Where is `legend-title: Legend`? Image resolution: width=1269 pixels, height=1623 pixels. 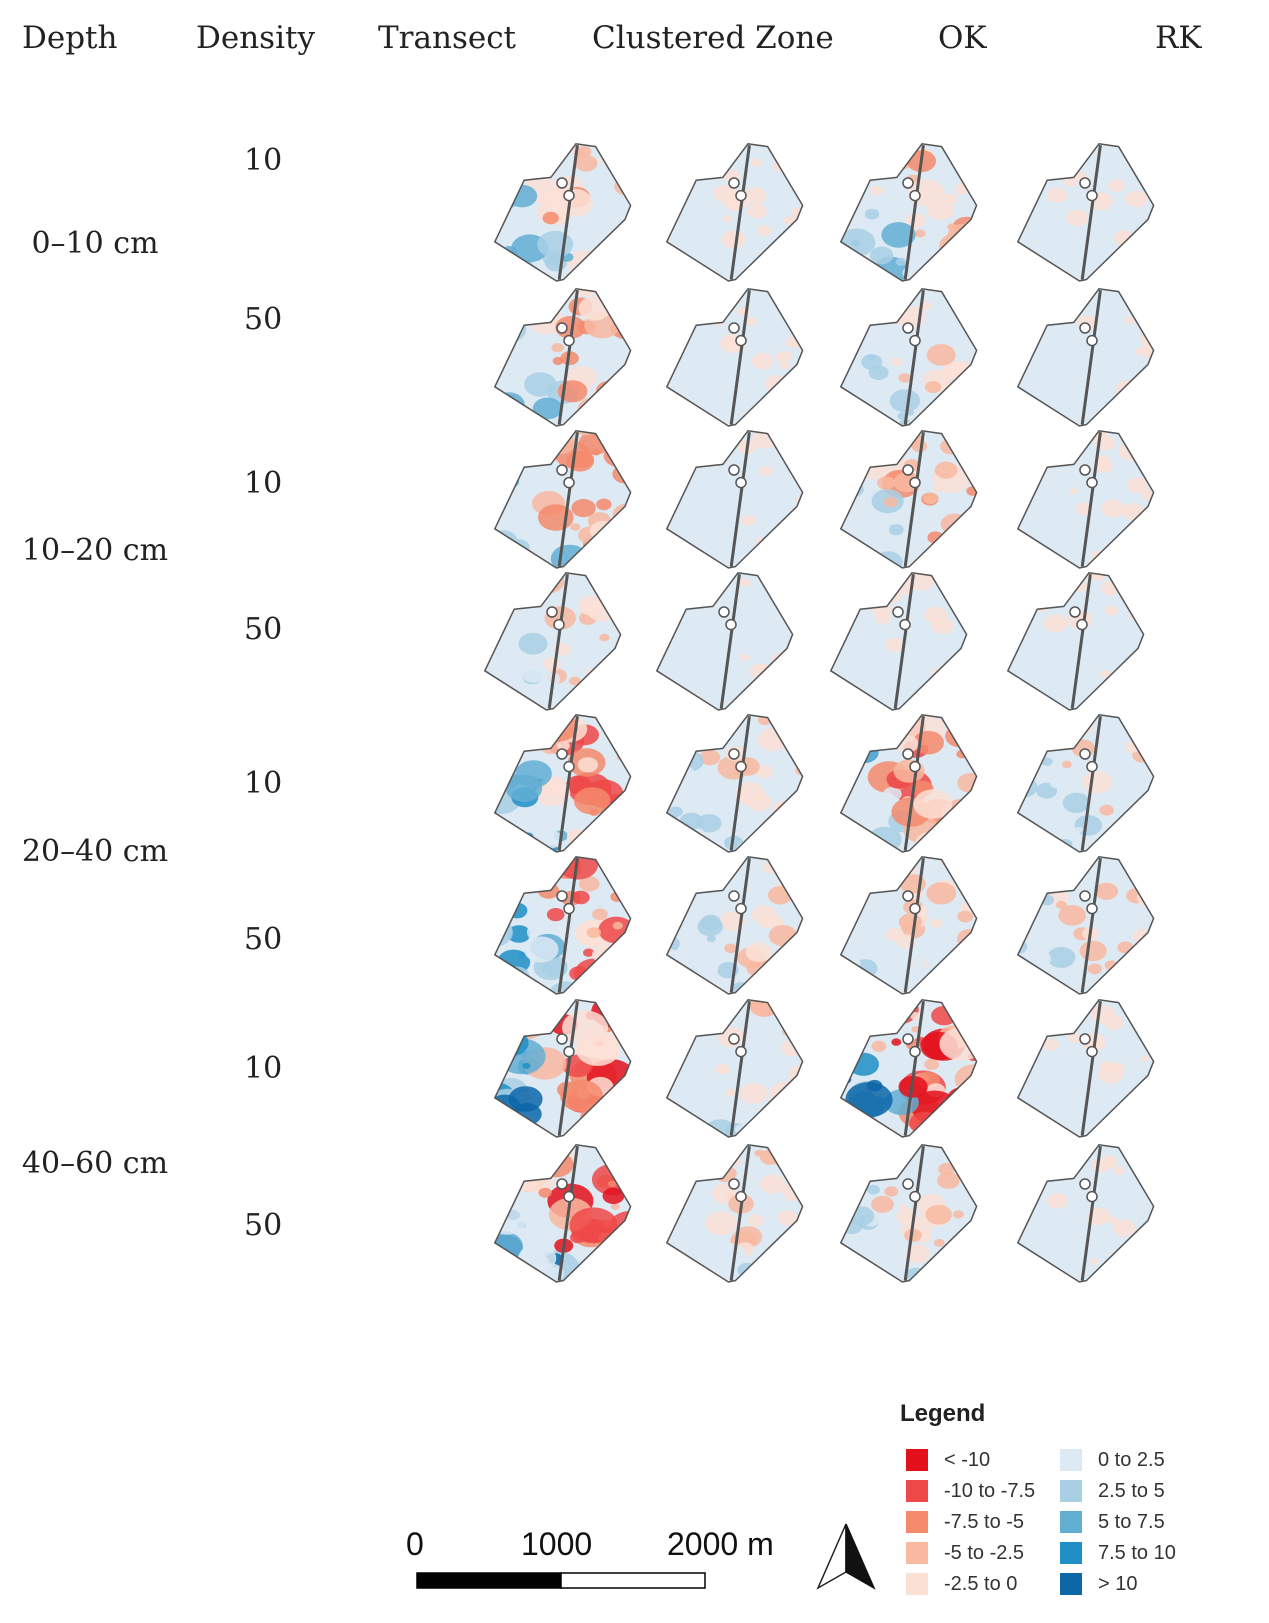 legend-title: Legend is located at coordinates (943, 1413).